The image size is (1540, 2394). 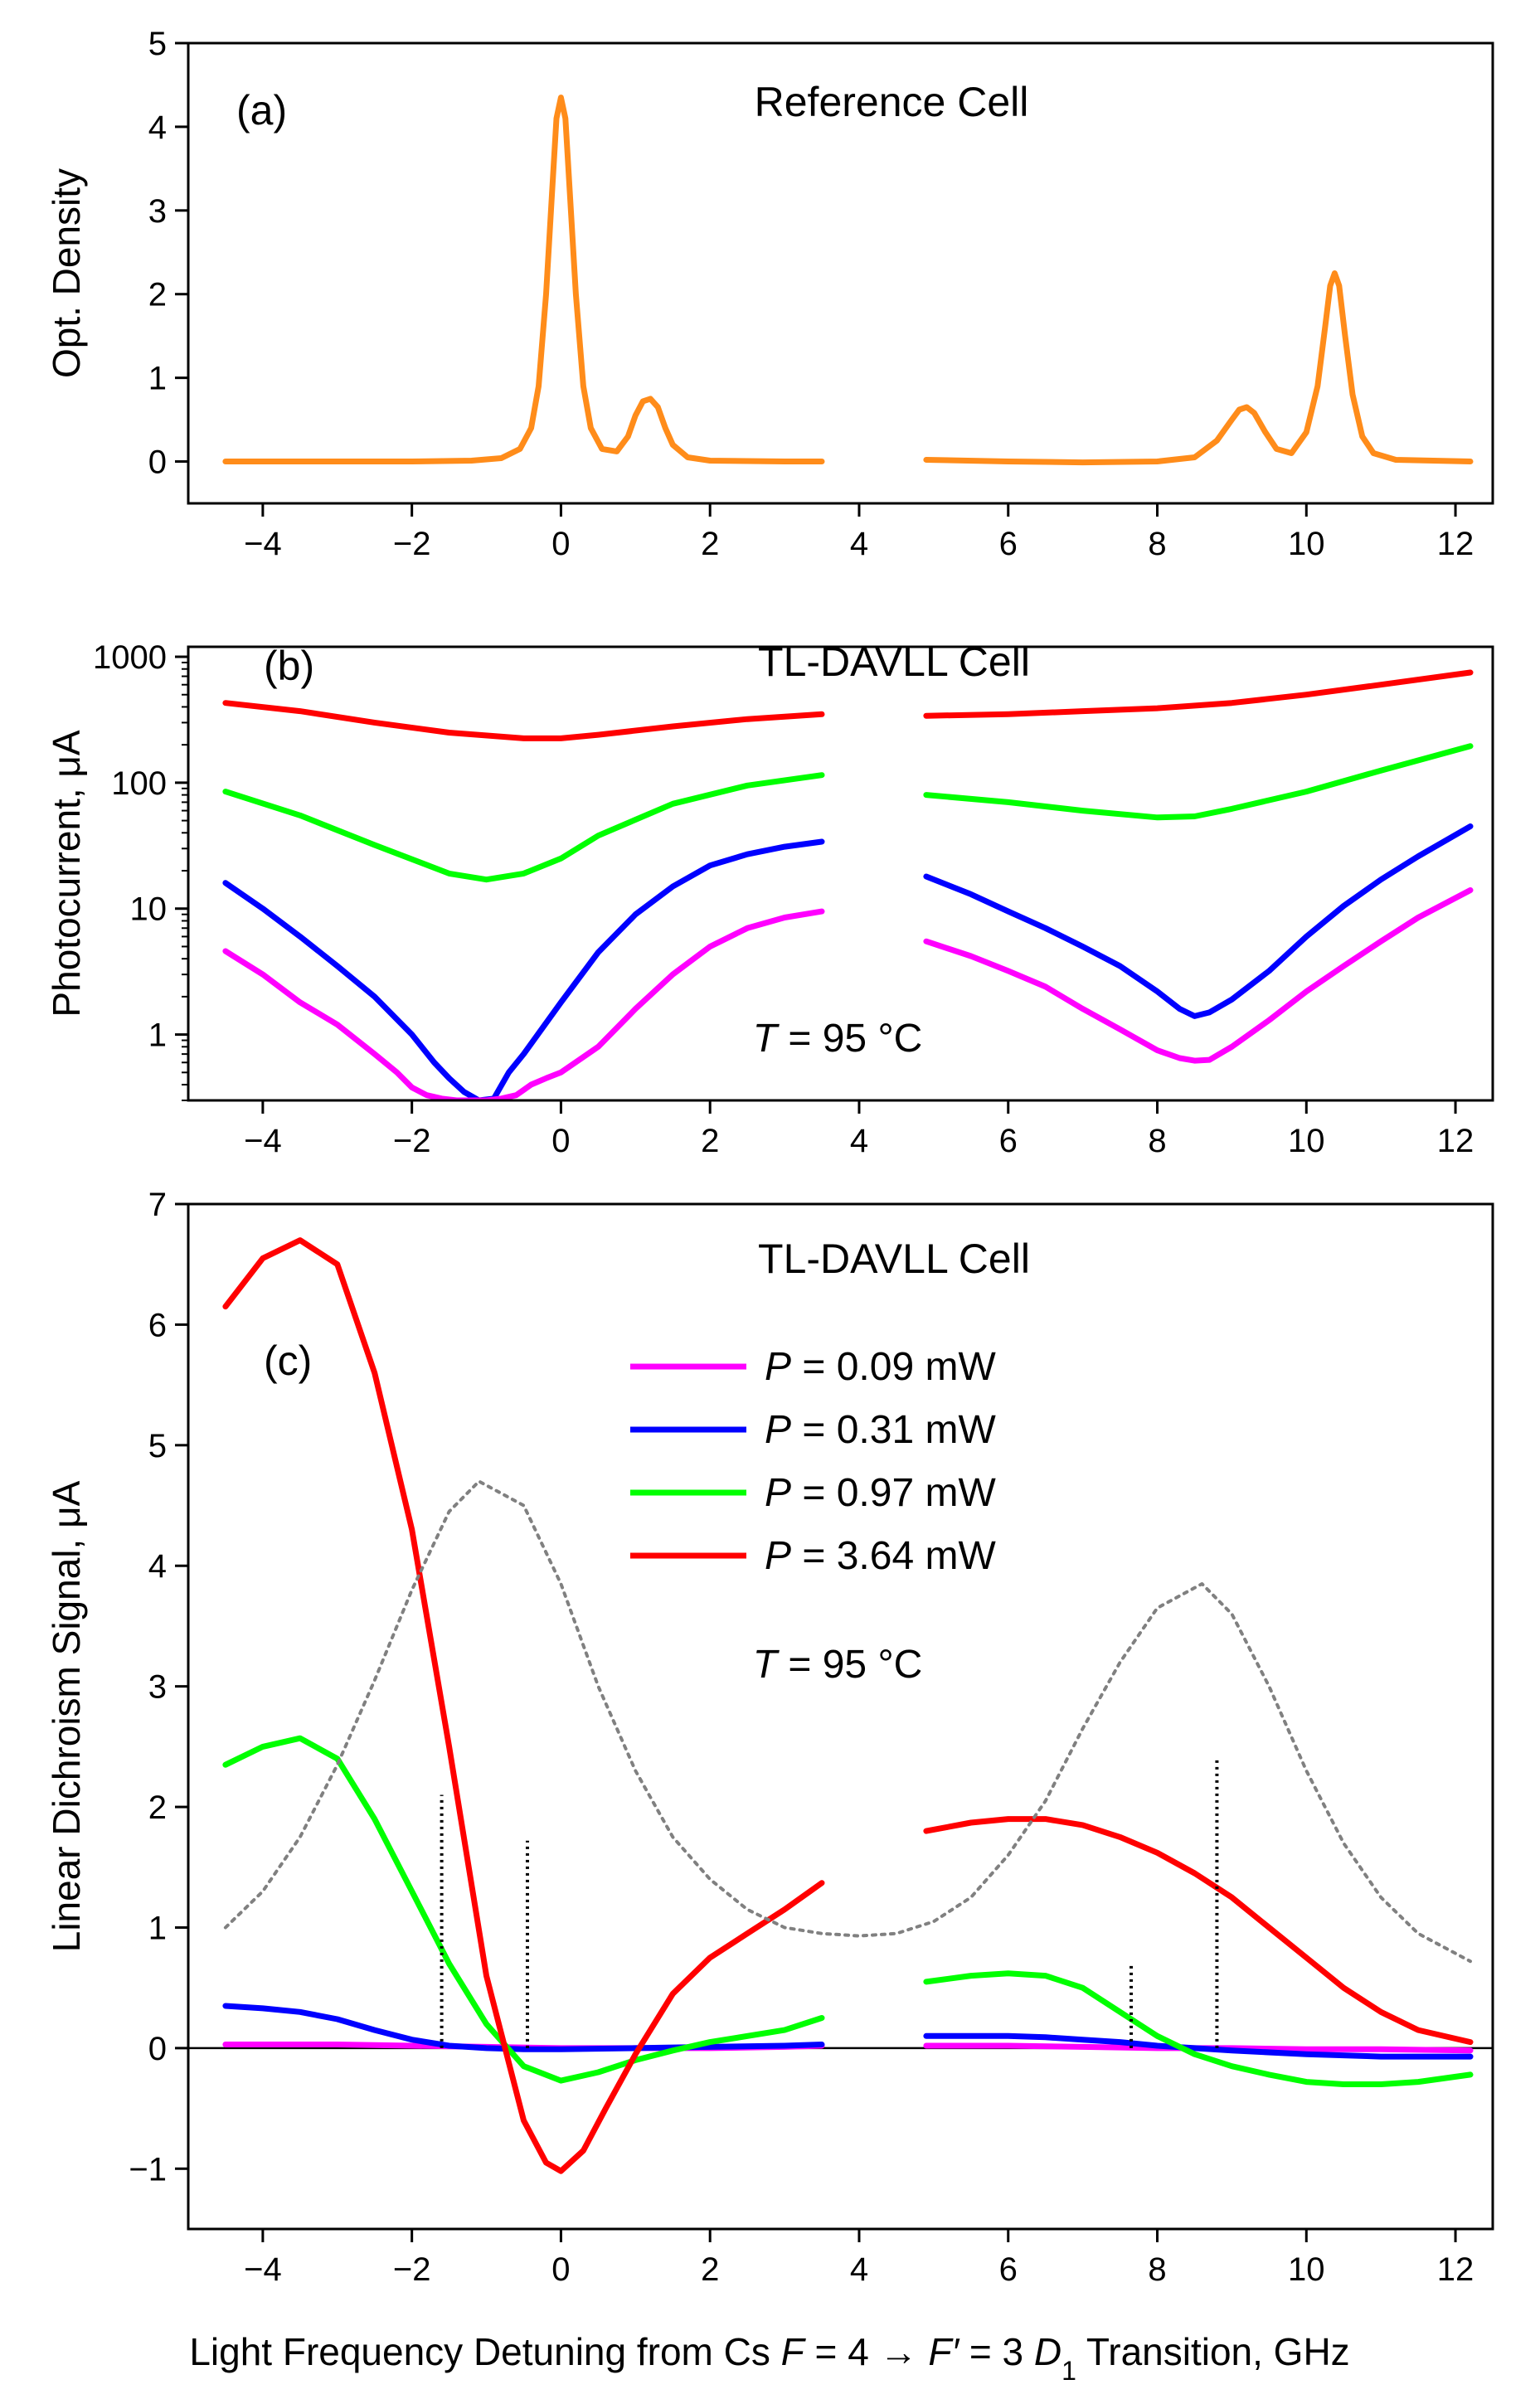 I want to click on panel-title: Reference Cell, so click(x=892, y=102).